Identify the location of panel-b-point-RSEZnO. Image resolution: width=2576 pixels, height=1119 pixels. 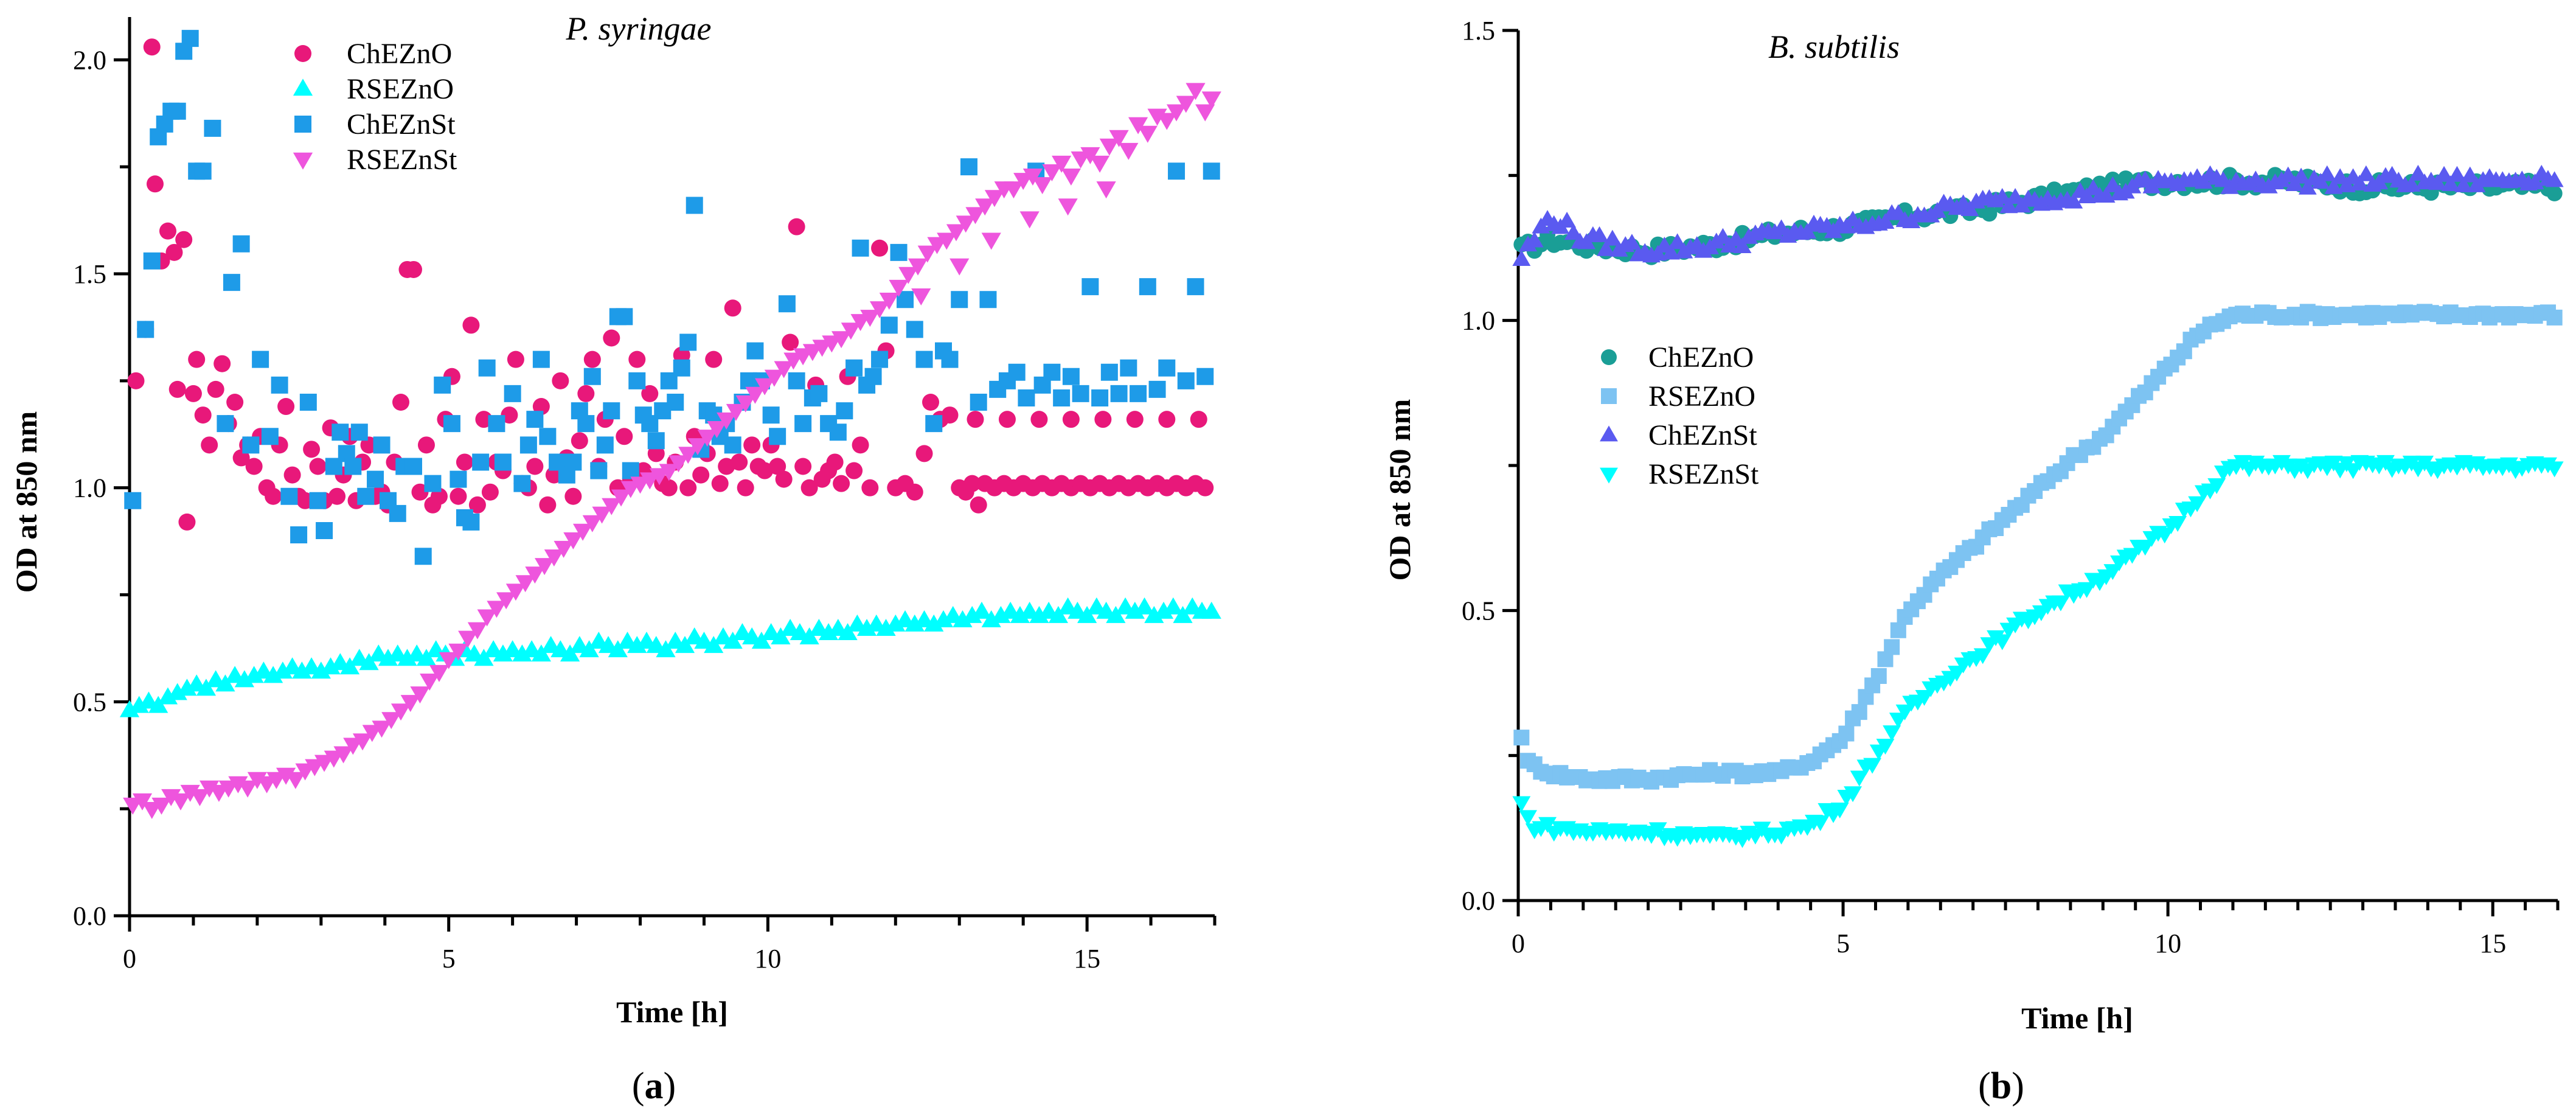
(1521, 738).